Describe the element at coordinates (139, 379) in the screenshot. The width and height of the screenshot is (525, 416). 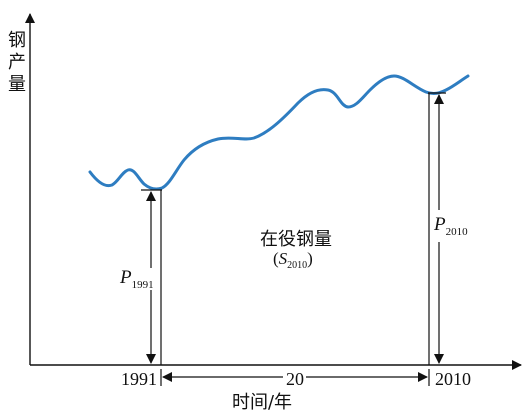
I see `year-1991-label: 1991` at that location.